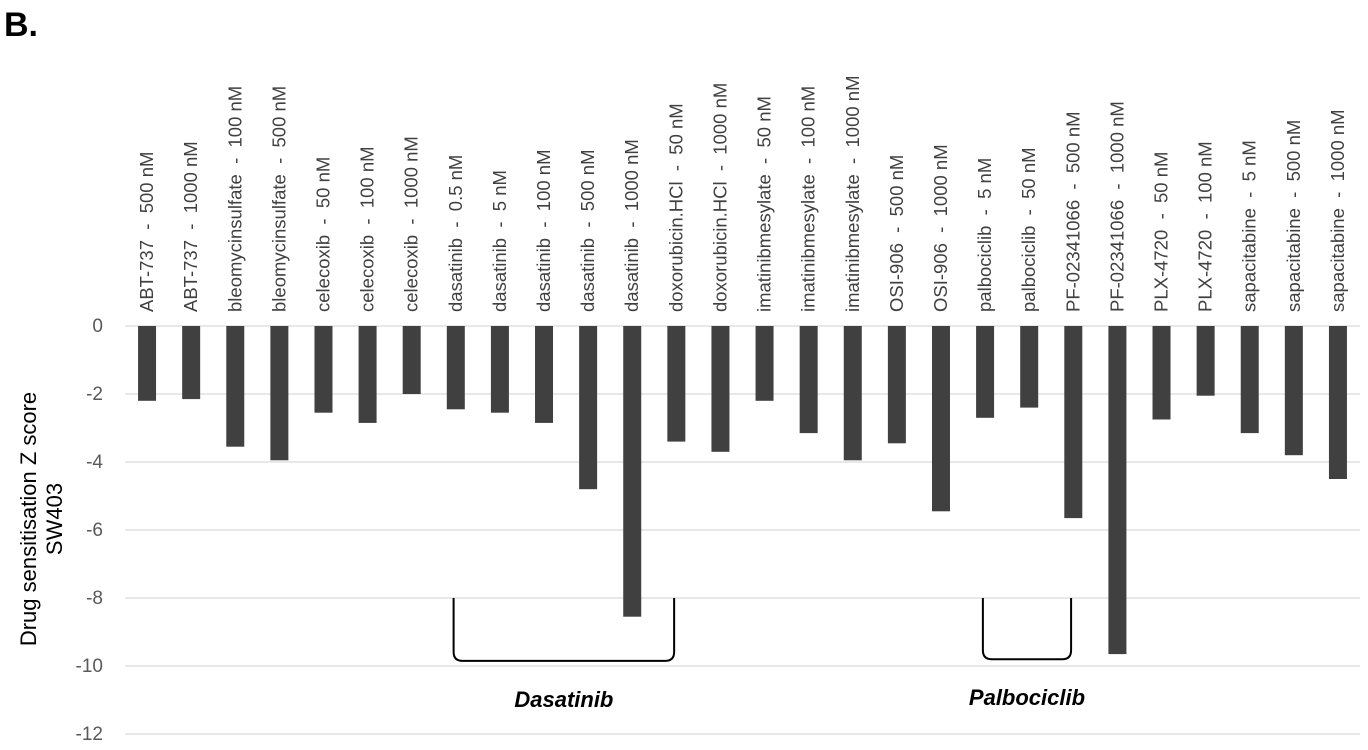 This screenshot has height=750, width=1368. Describe the element at coordinates (411, 224) in the screenshot. I see `category-label: celecoxib - 1000 nM` at that location.